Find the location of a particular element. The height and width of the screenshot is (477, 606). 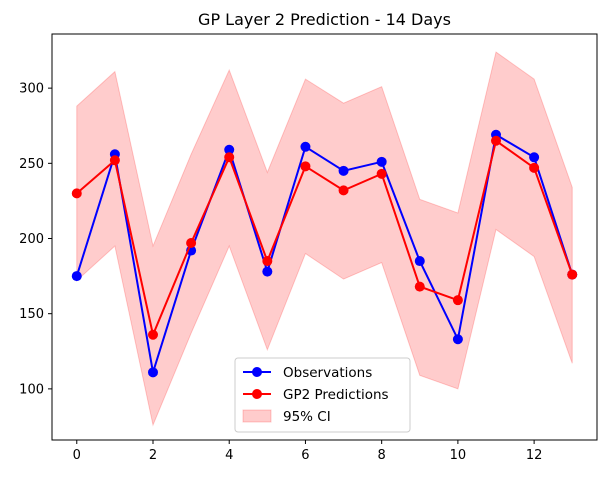

y-tick-label: 250 is located at coordinates (31, 164).